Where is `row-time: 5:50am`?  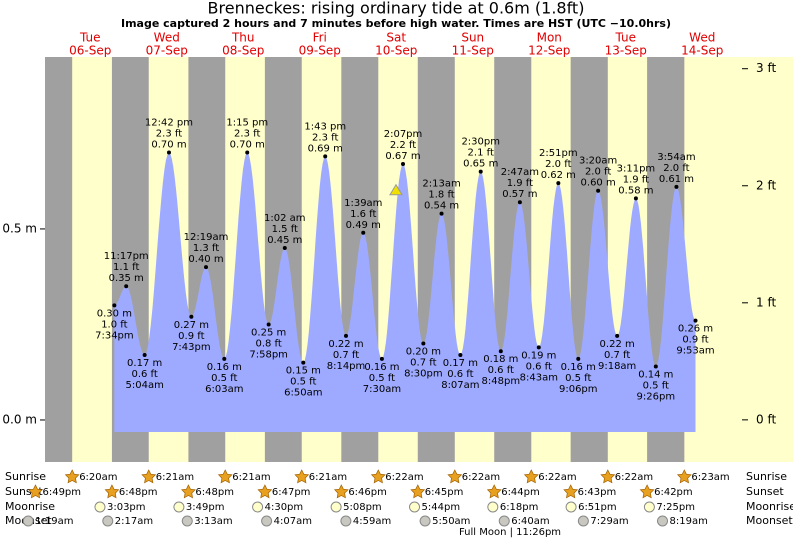 row-time: 5:50am is located at coordinates (451, 521).